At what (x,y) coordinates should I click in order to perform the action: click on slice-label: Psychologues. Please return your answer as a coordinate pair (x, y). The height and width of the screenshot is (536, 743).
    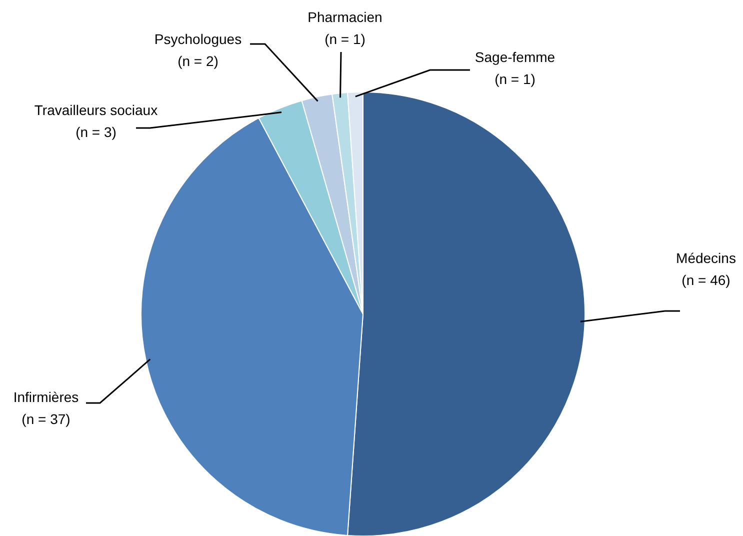
    Looking at the image, I should click on (198, 39).